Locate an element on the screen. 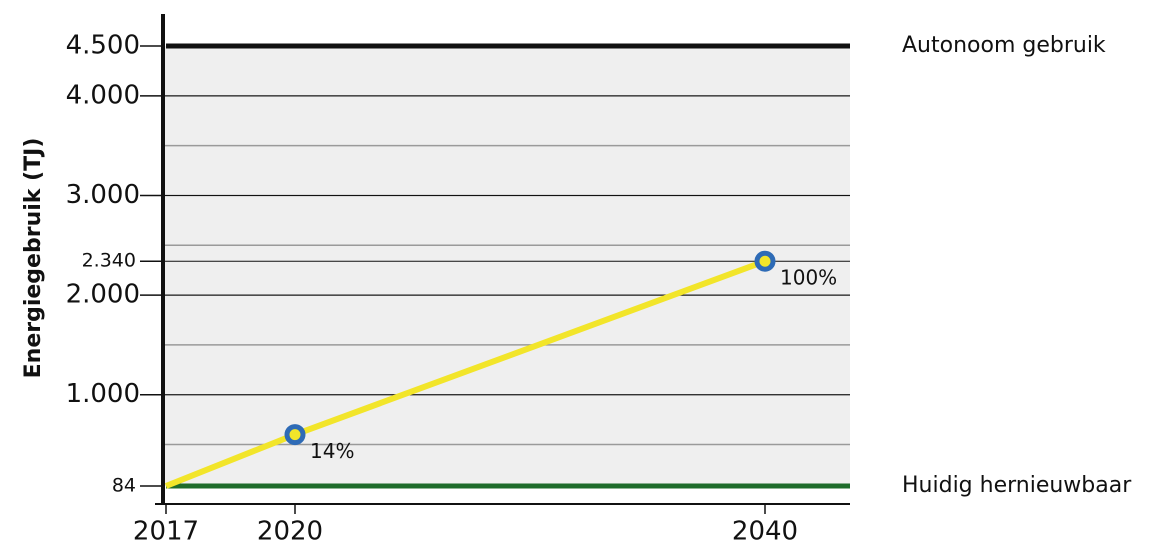 The width and height of the screenshot is (1163, 548). y-tick-label: 4.500 is located at coordinates (103, 46).